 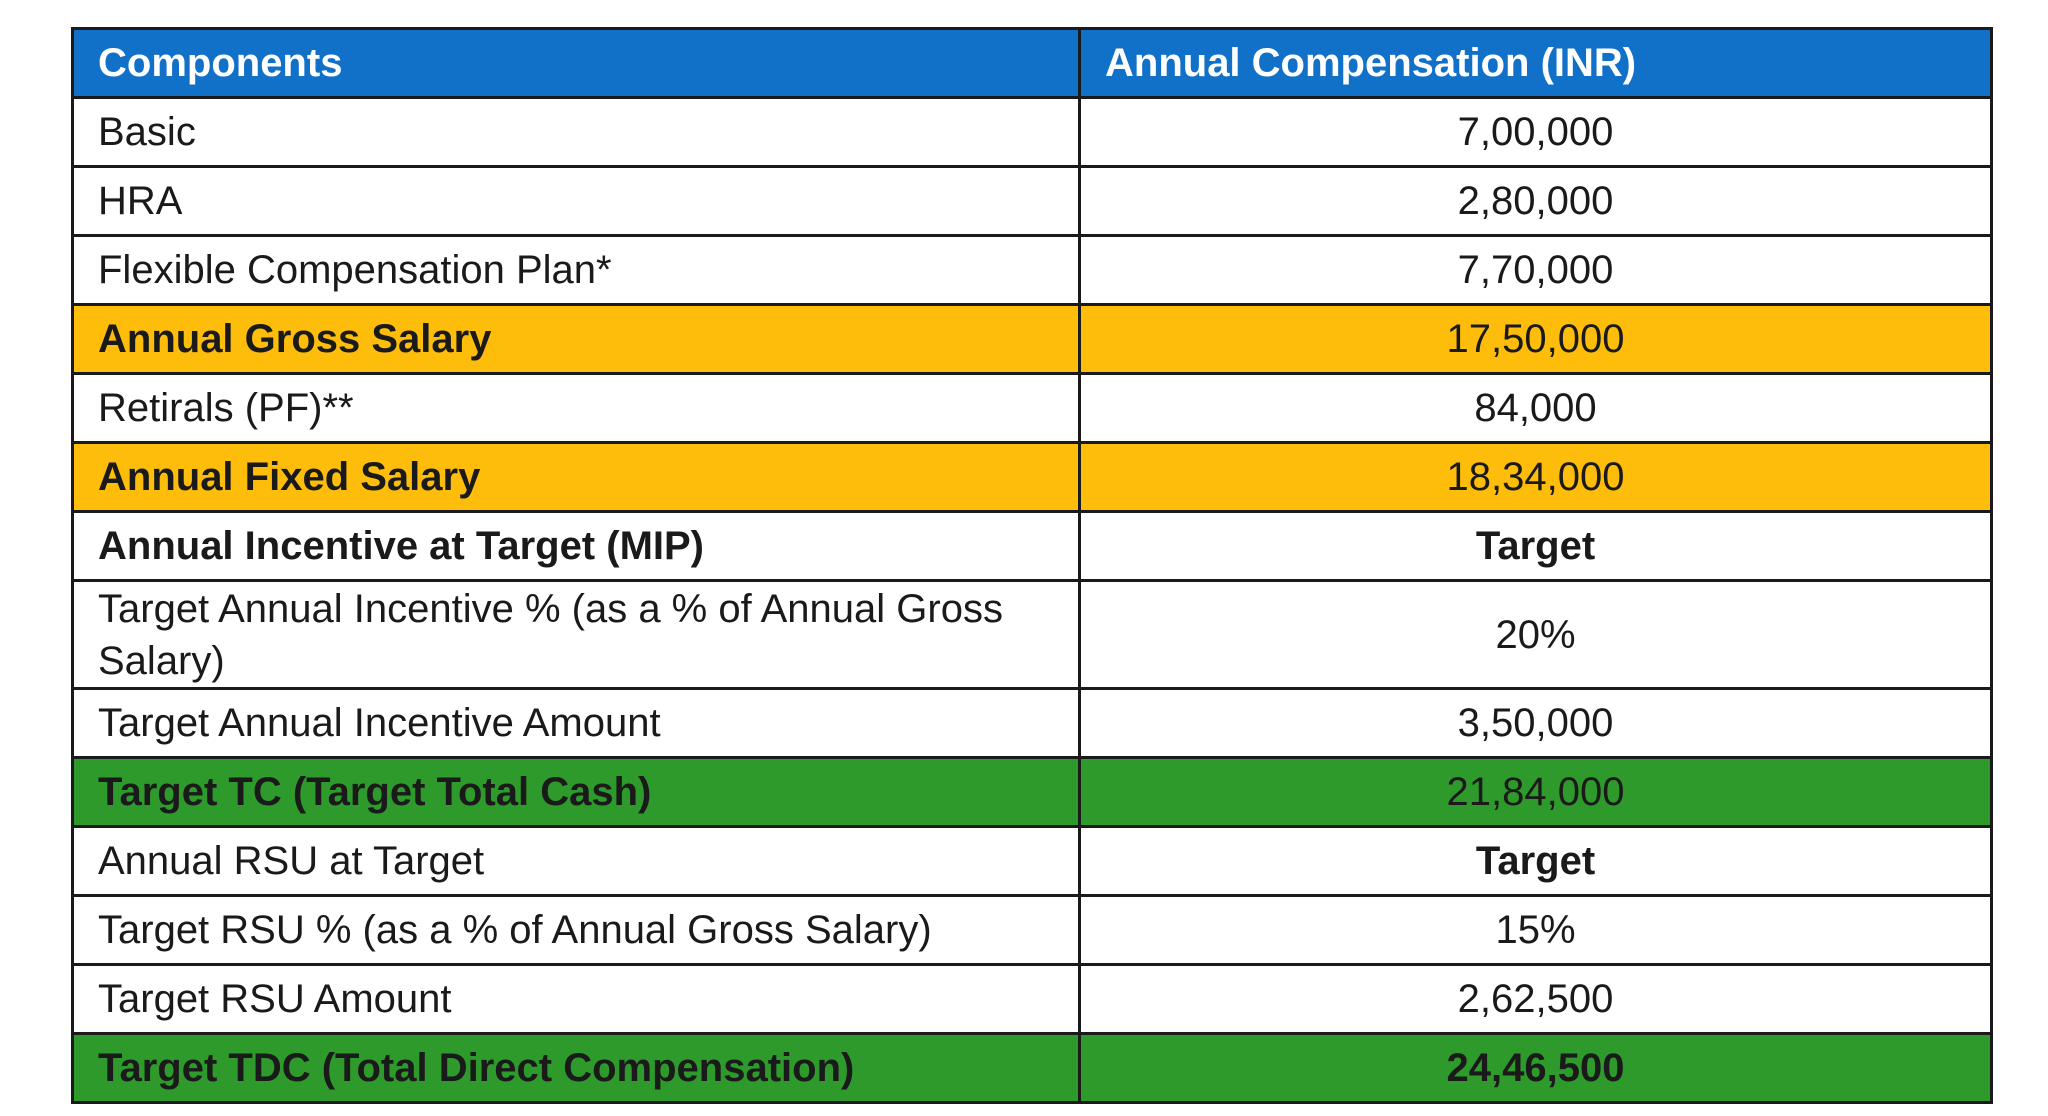 What do you see at coordinates (1535, 339) in the screenshot?
I see `compensation-value: 17,50,000` at bounding box center [1535, 339].